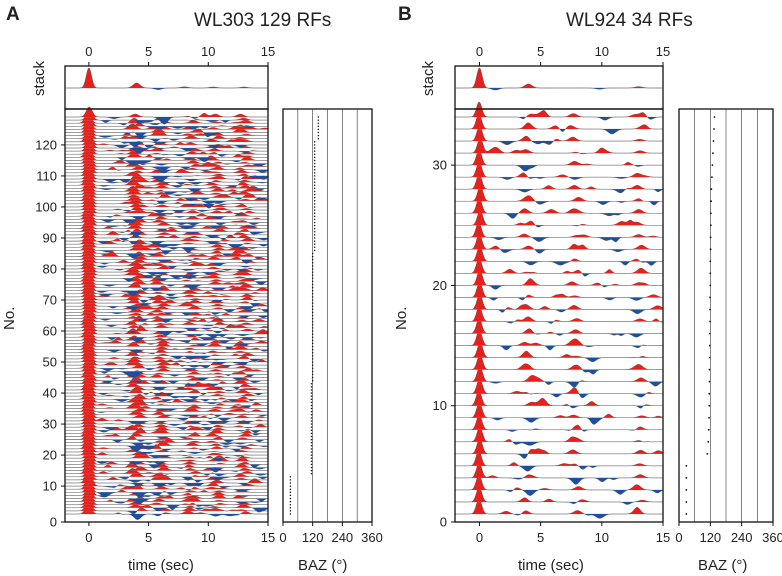  Describe the element at coordinates (39, 78) in the screenshot. I see `panel-a-stack-label: stack` at that location.